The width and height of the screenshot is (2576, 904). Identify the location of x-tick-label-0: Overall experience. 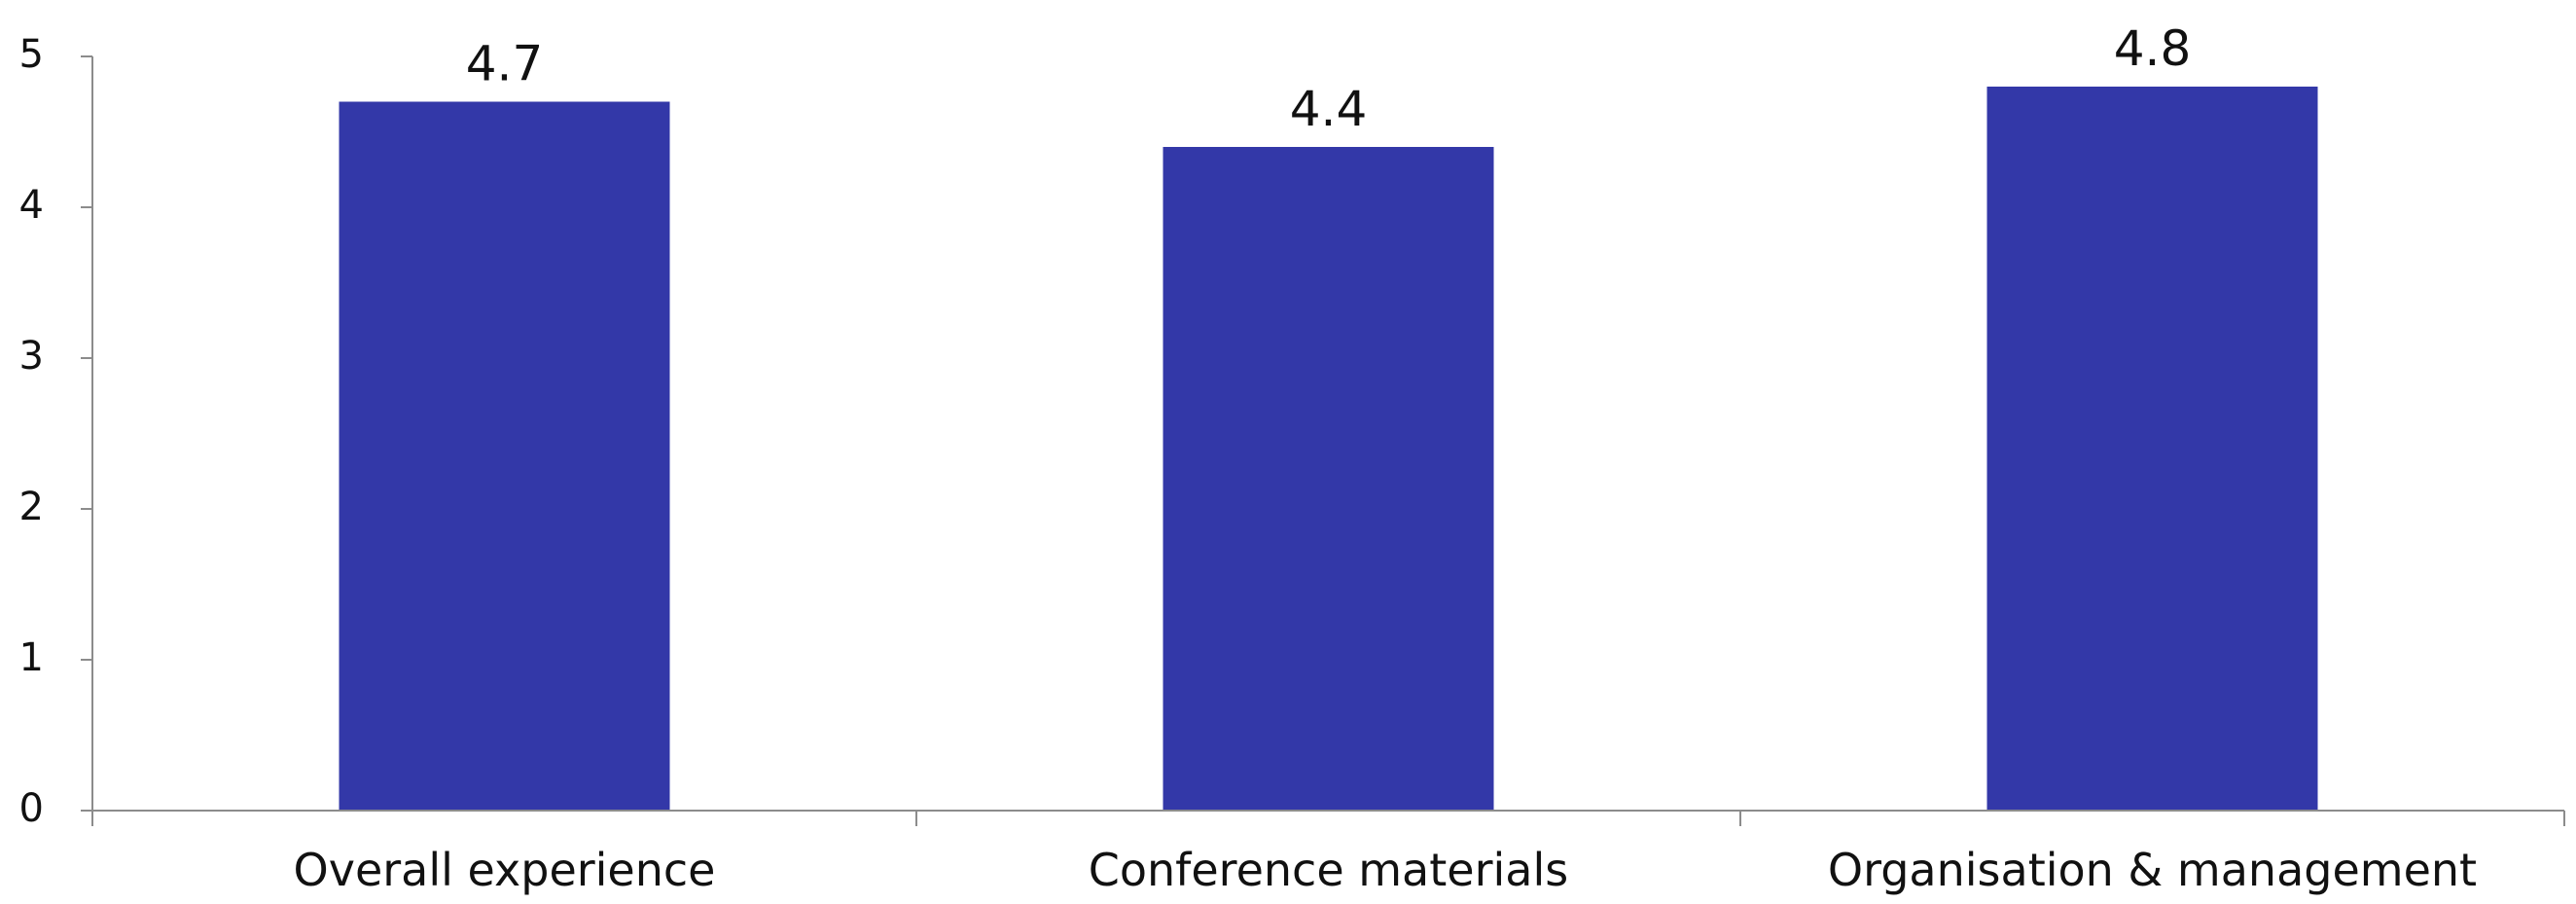
(505, 870).